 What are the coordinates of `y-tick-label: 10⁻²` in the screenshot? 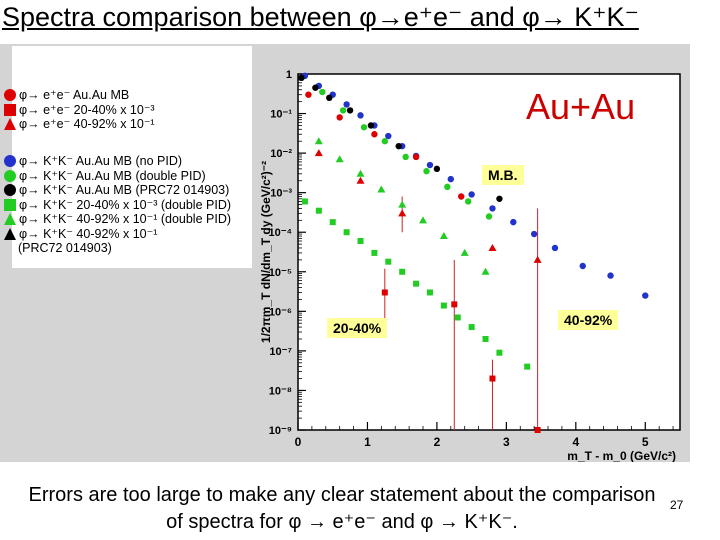 It's located at (281, 154).